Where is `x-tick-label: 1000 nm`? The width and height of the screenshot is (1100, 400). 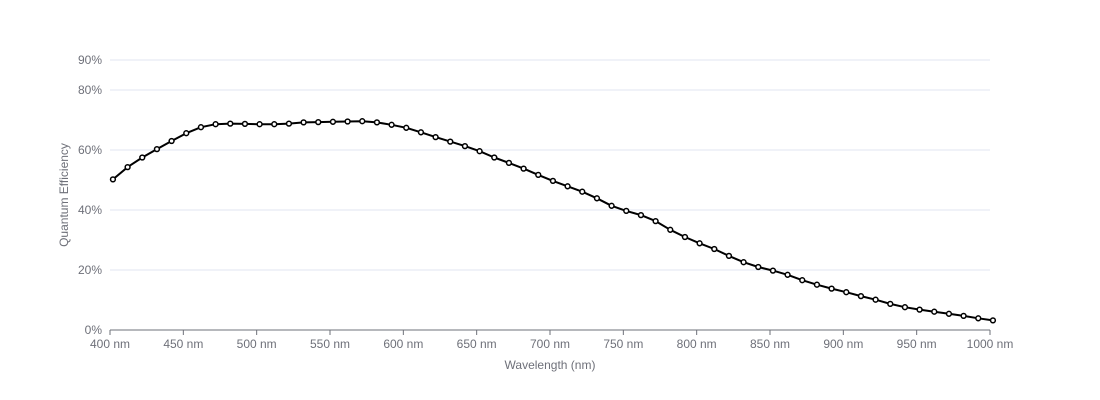 x-tick-label: 1000 nm is located at coordinates (990, 344).